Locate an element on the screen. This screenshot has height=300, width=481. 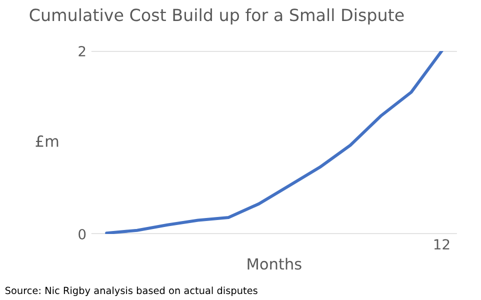
y-tick-label: 0 is located at coordinates (82, 234).